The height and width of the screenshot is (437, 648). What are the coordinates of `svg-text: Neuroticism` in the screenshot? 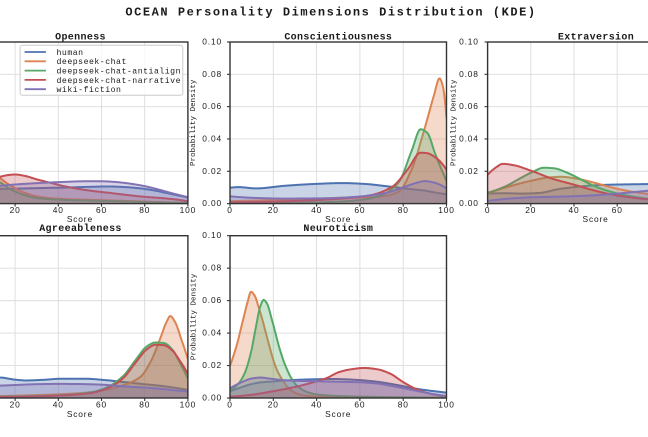 It's located at (338, 229).